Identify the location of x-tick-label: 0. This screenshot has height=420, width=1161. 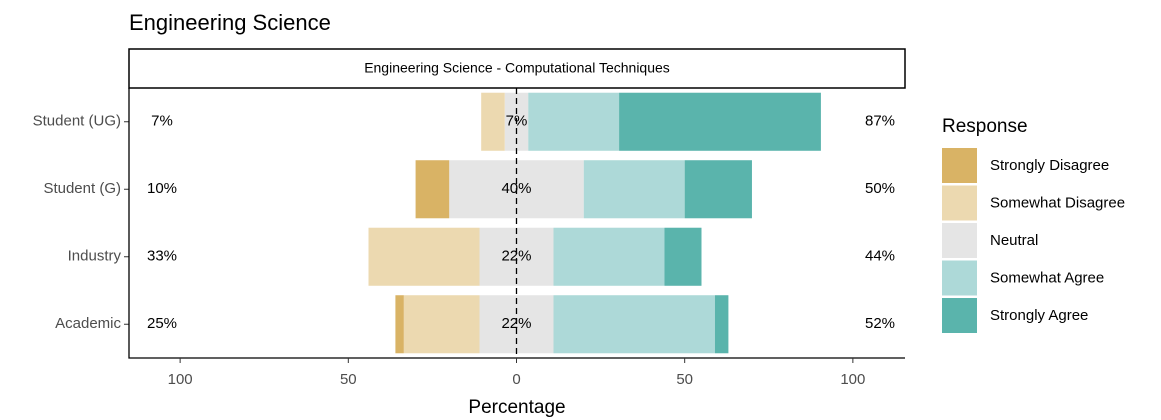
(516, 379).